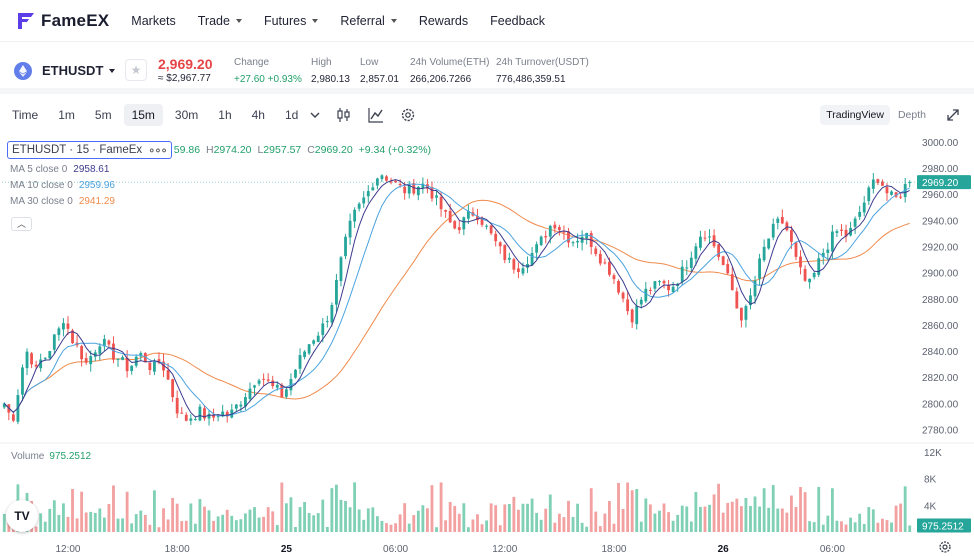 The height and width of the screenshot is (556, 974). What do you see at coordinates (531, 79) in the screenshot?
I see `stat-value: 776,486,359.51` at bounding box center [531, 79].